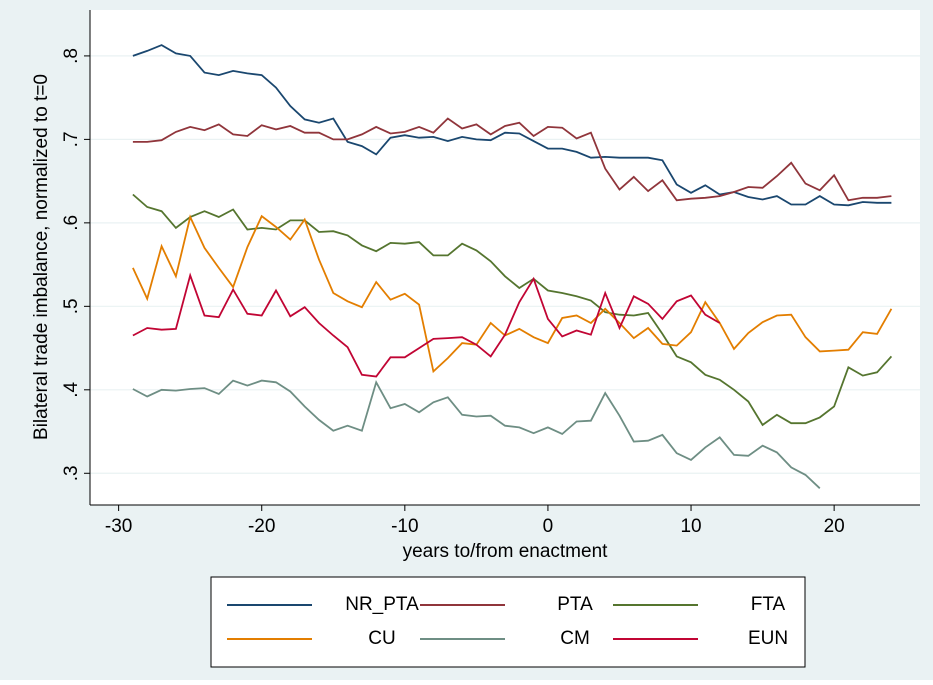 The height and width of the screenshot is (685, 933). What do you see at coordinates (768, 604) in the screenshot?
I see `legend-label: FTA` at bounding box center [768, 604].